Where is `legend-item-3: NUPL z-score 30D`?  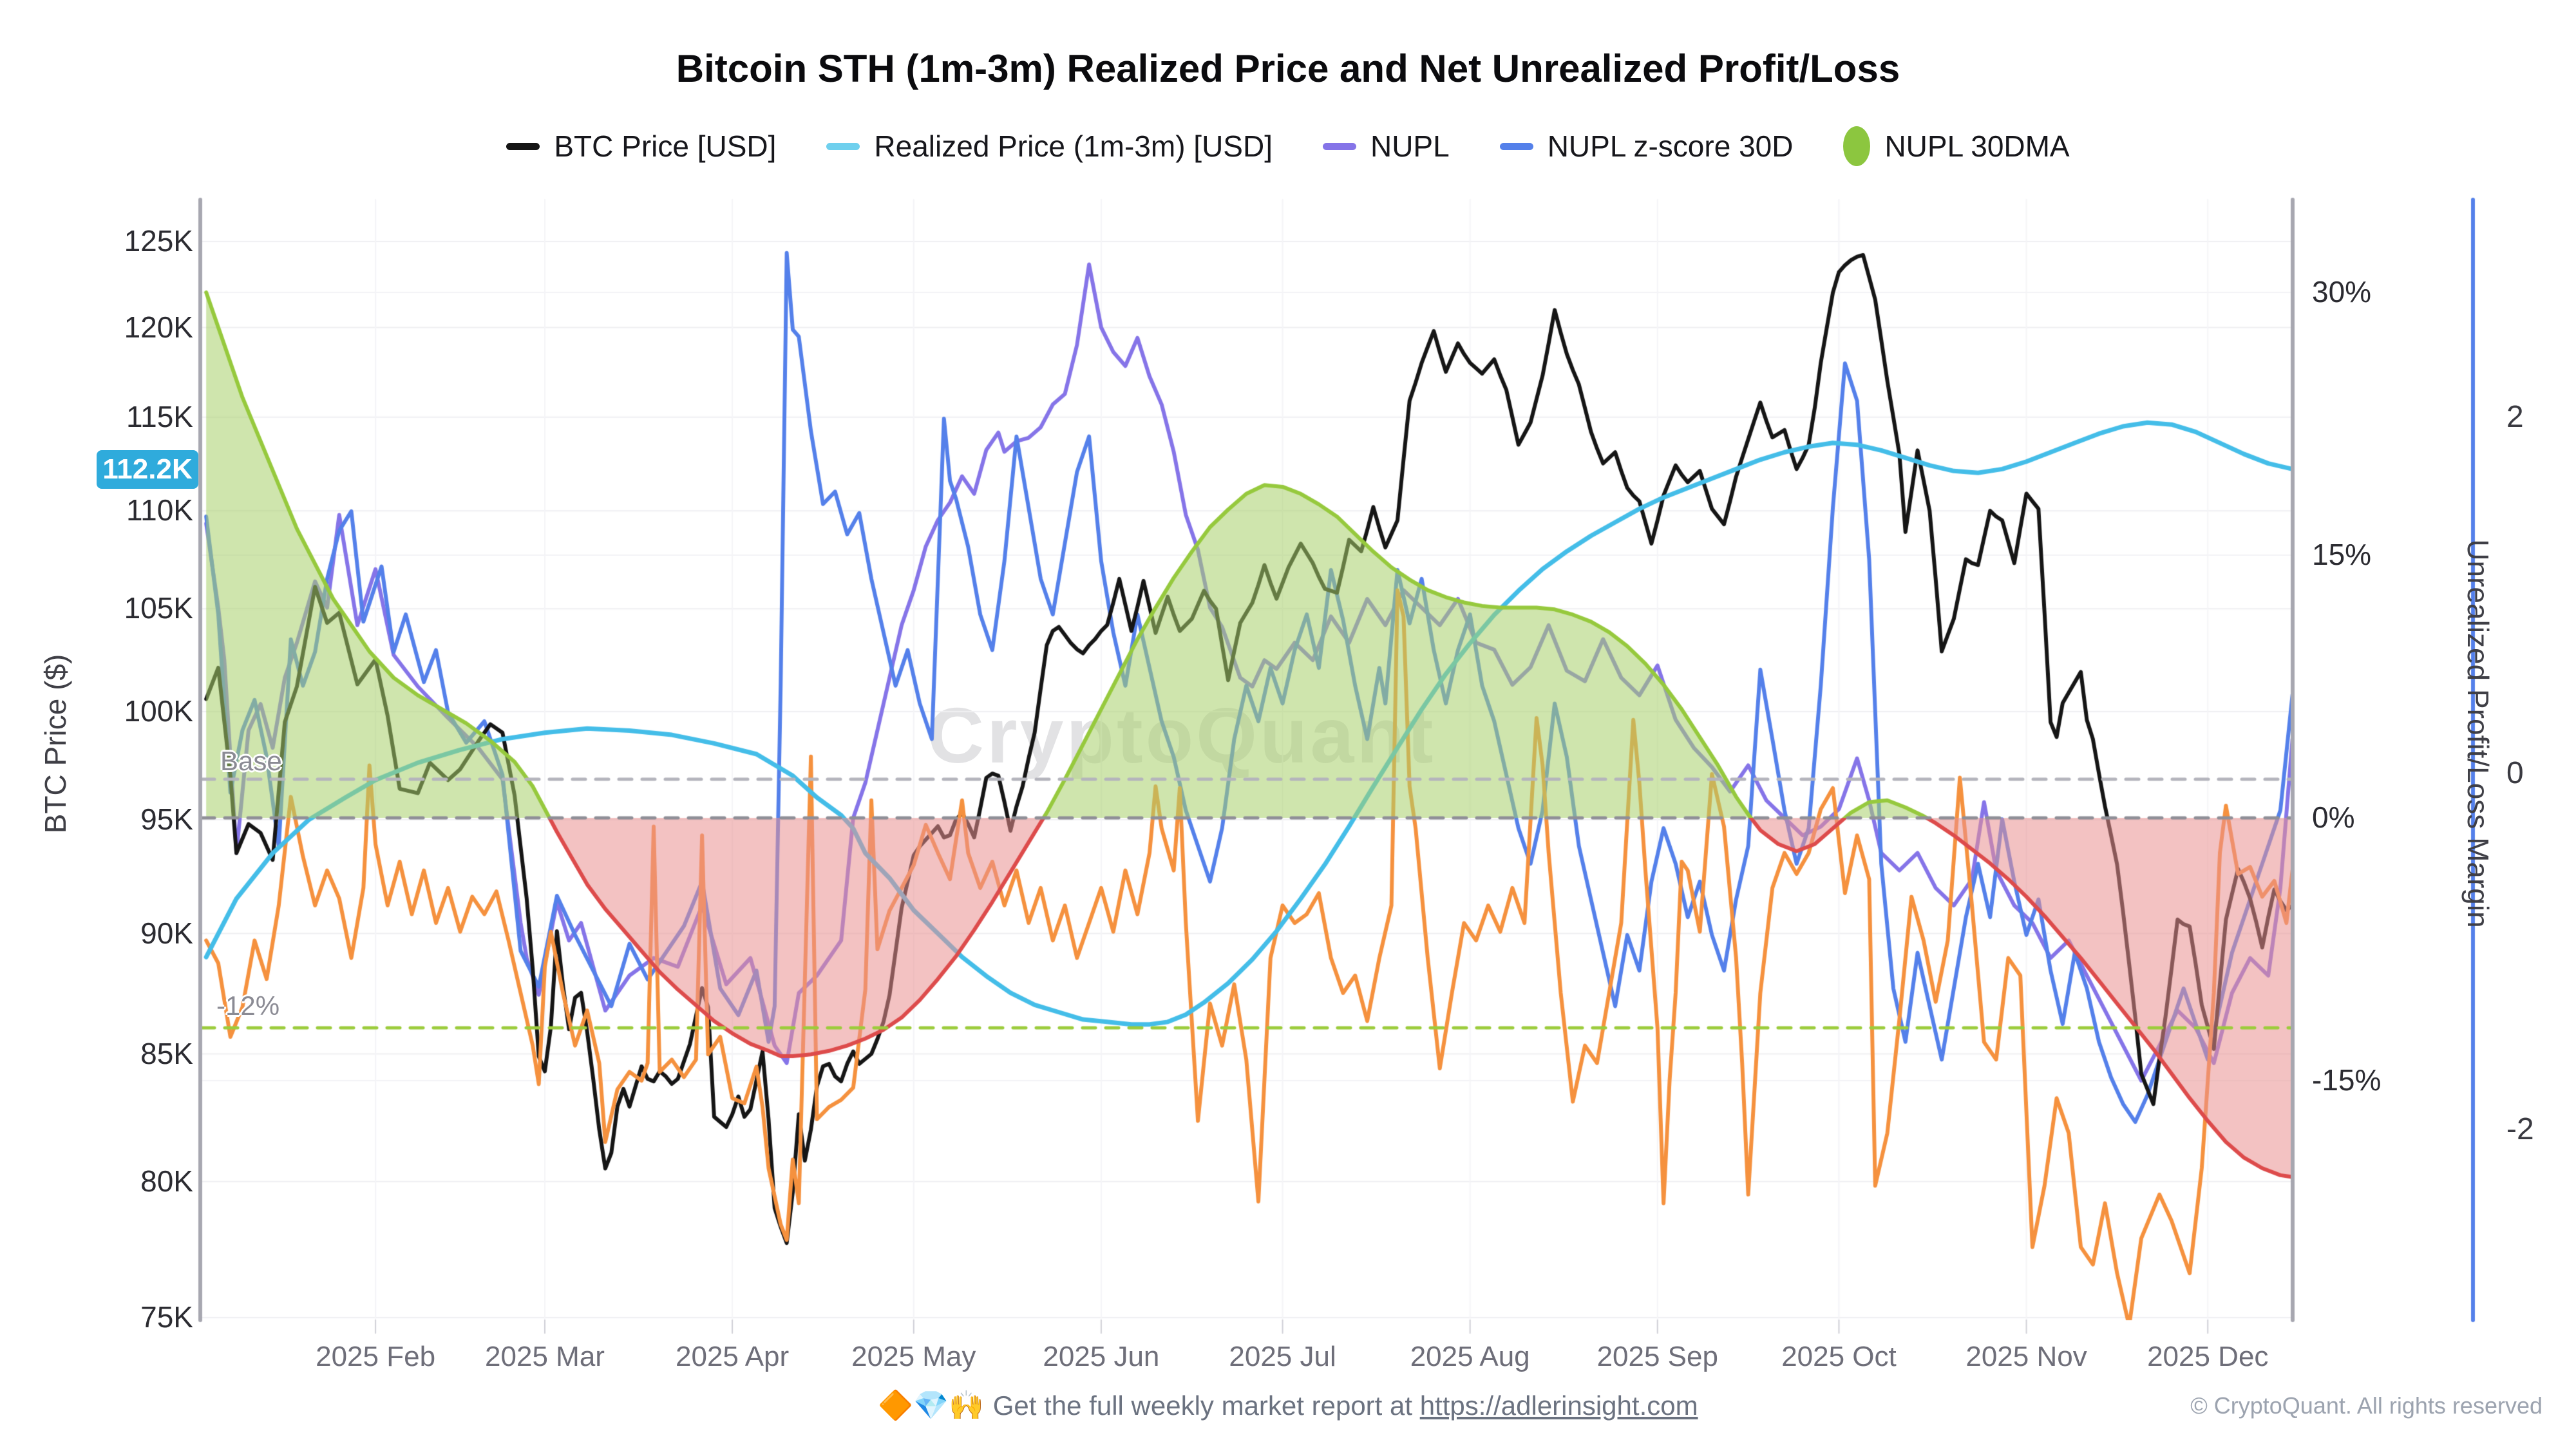 legend-item-3: NUPL z-score 30D is located at coordinates (1646, 147).